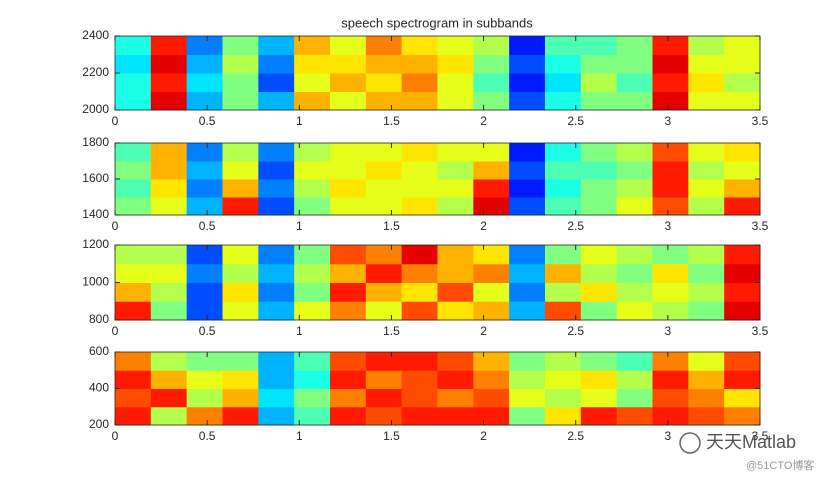 Image resolution: width=840 pixels, height=480 pixels. Describe the element at coordinates (95, 35) in the screenshot. I see `y-tick-label: 2400` at that location.